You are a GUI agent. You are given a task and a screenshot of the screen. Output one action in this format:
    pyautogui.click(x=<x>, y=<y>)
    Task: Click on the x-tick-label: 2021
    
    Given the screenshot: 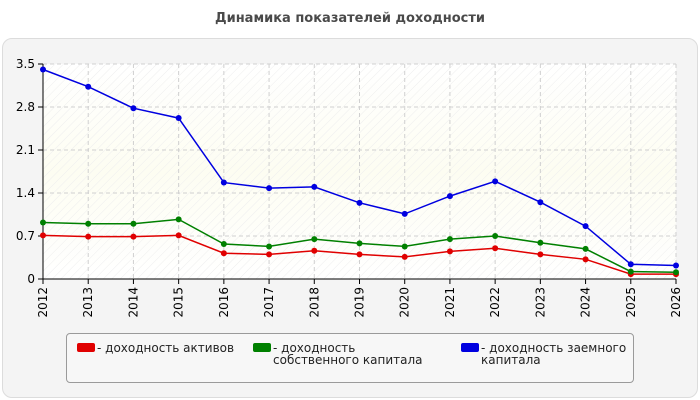 What is the action you would take?
    pyautogui.click(x=450, y=302)
    